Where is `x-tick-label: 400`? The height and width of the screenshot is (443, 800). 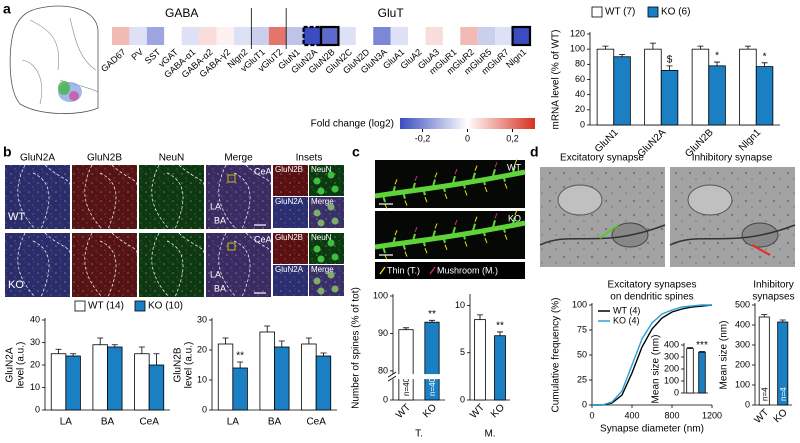
x-tick-label: 400 is located at coordinates (631, 415).